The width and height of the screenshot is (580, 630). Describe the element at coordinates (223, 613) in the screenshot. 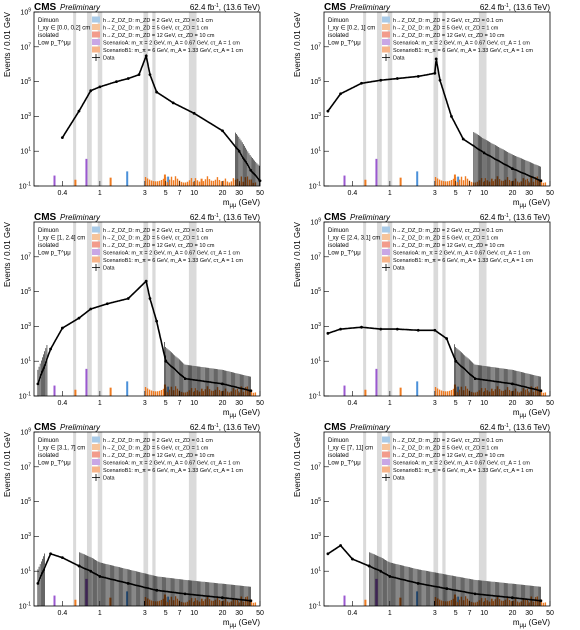

I see `x-tick-label: 20` at that location.